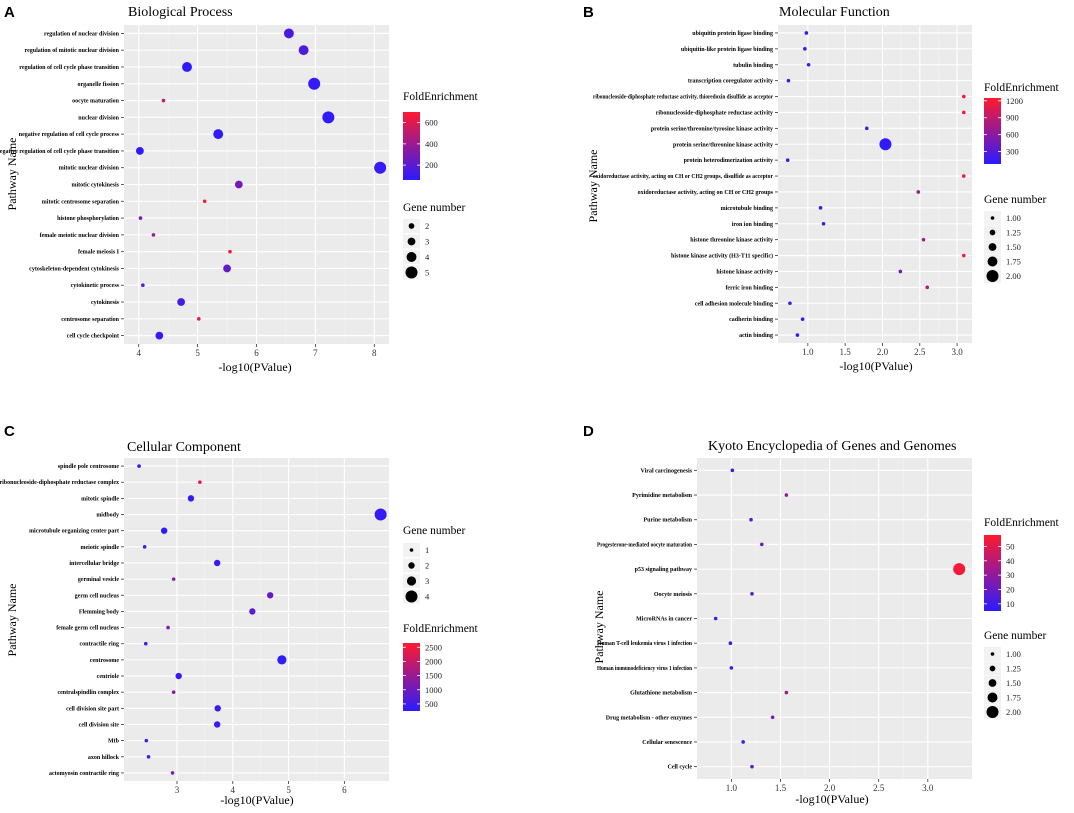  Describe the element at coordinates (753, 66) in the screenshot. I see `pathway-label: tubulin binding` at that location.